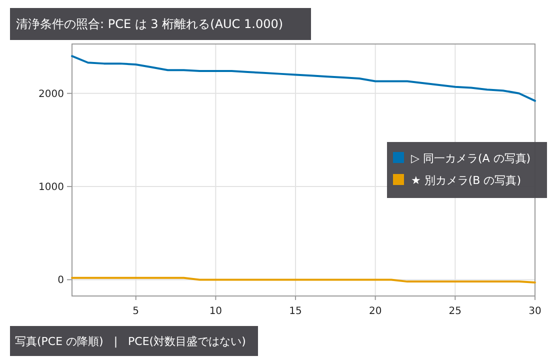 The image size is (560, 360). What do you see at coordinates (535, 311) in the screenshot?
I see `x-tick-label: 30` at bounding box center [535, 311].